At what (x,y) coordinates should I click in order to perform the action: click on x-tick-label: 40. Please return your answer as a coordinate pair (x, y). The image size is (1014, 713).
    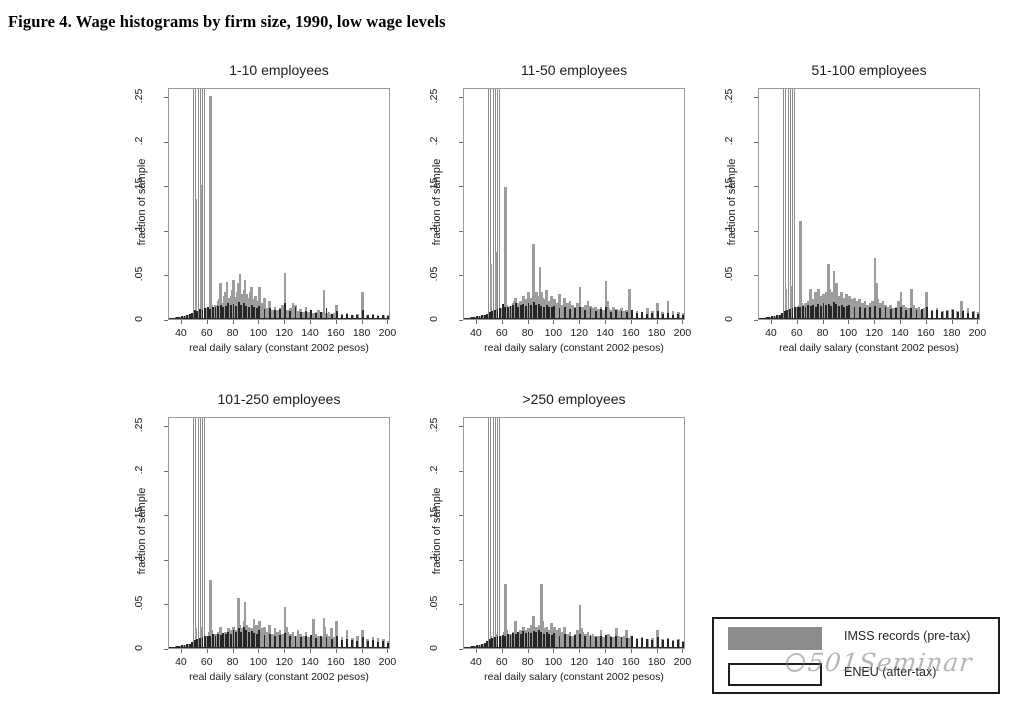
    Looking at the image, I should click on (476, 662).